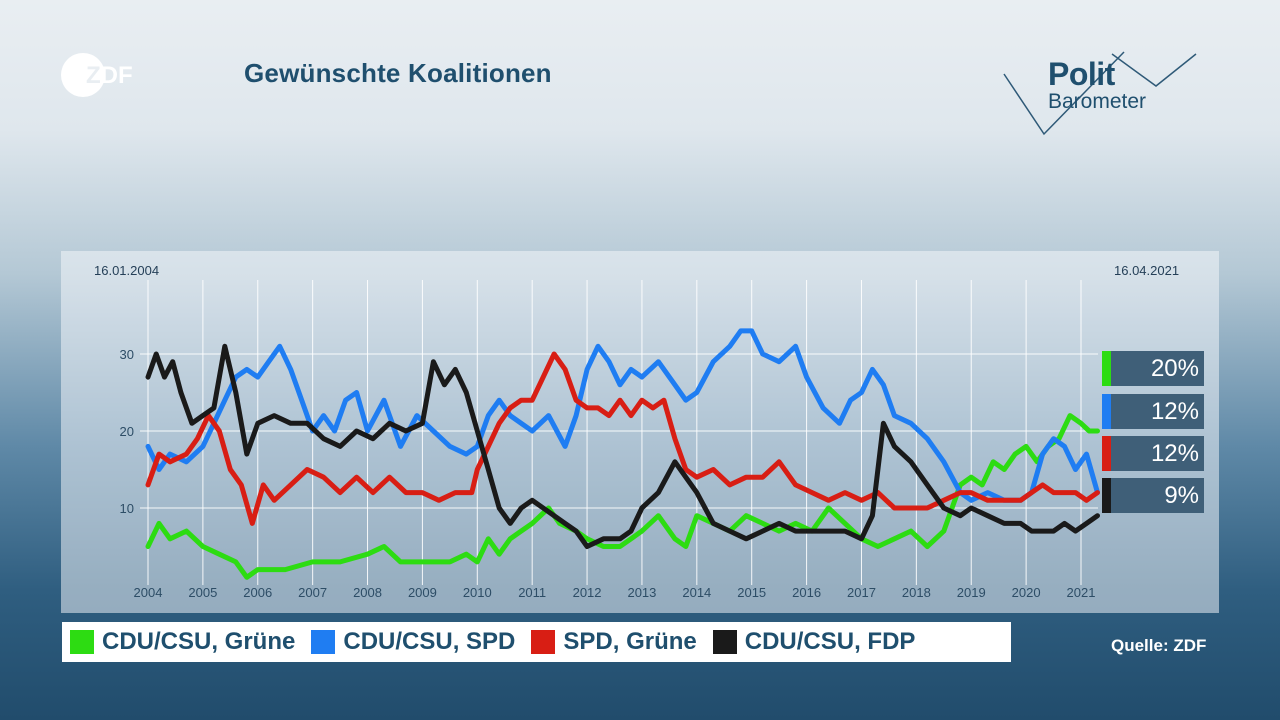 This screenshot has width=1280, height=720. I want to click on x-tick-label: 2018, so click(916, 592).